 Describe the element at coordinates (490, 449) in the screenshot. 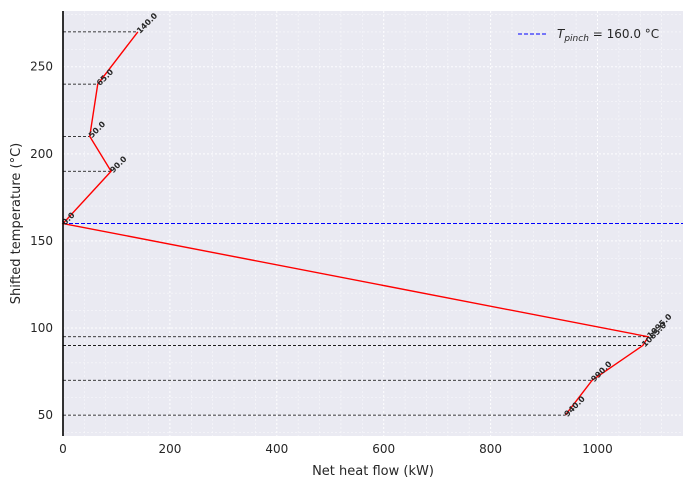

I see `x-tick-label: 800` at that location.